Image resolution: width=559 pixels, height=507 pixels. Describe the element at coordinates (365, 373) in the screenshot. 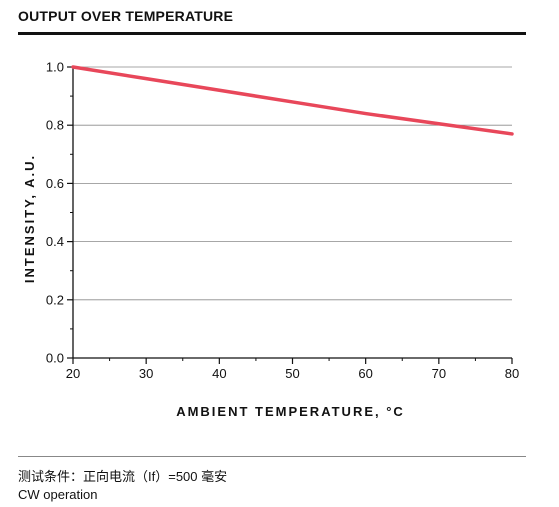

I see `x-tick-label: 60` at that location.